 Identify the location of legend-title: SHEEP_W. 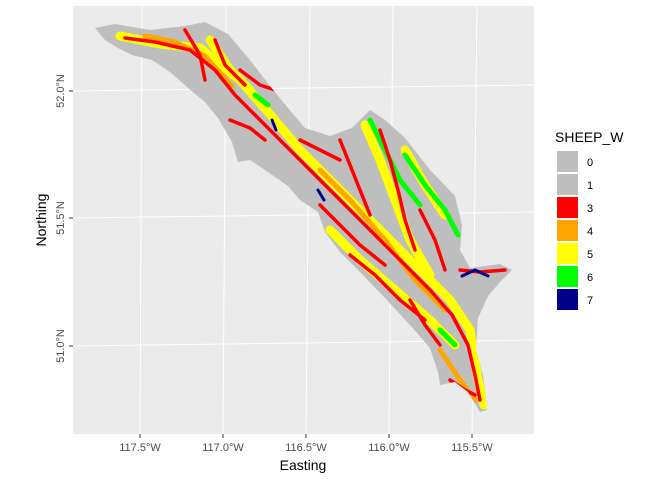
(589, 137).